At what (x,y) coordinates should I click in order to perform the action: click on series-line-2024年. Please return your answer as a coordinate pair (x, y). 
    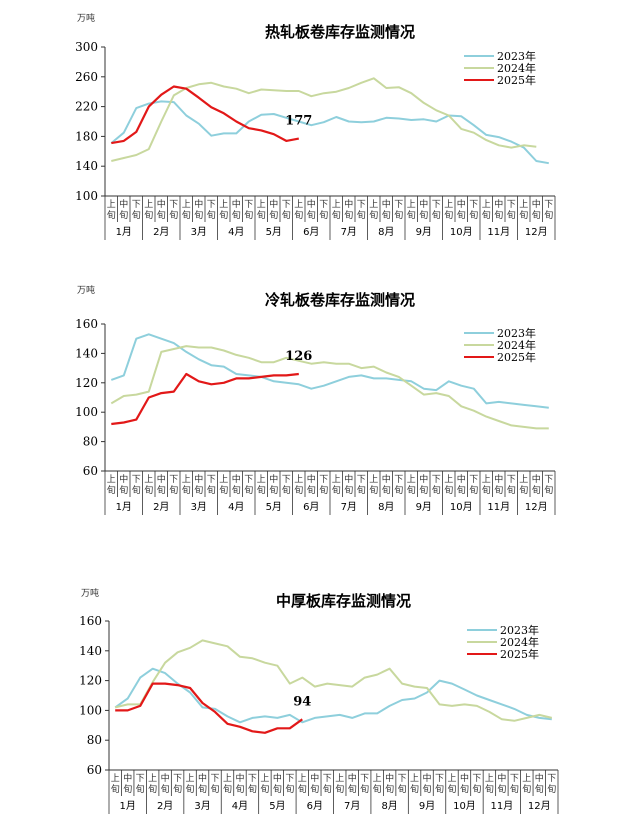
    Looking at the image, I should click on (333, 680).